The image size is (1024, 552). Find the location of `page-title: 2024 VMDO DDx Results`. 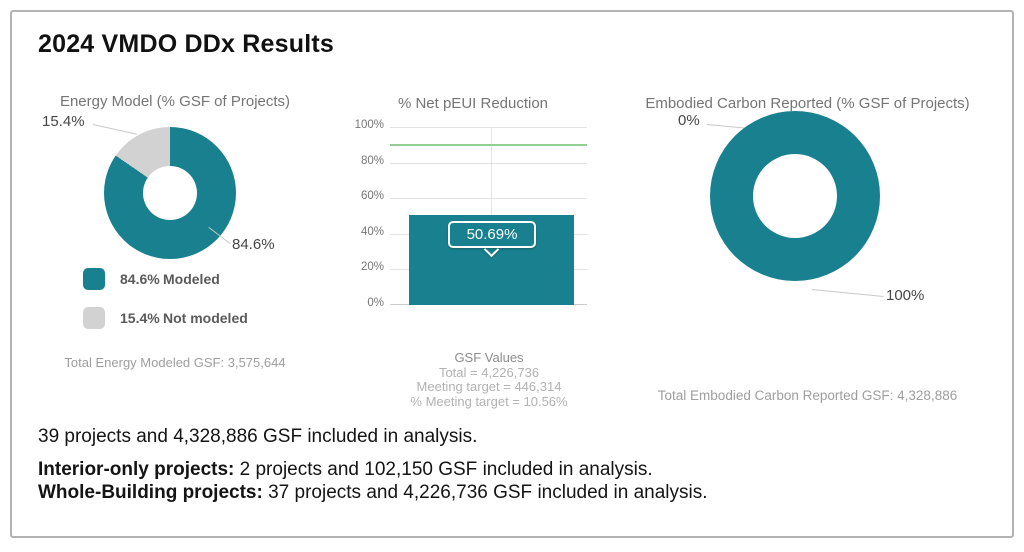

page-title: 2024 VMDO DDx Results is located at coordinates (186, 44).